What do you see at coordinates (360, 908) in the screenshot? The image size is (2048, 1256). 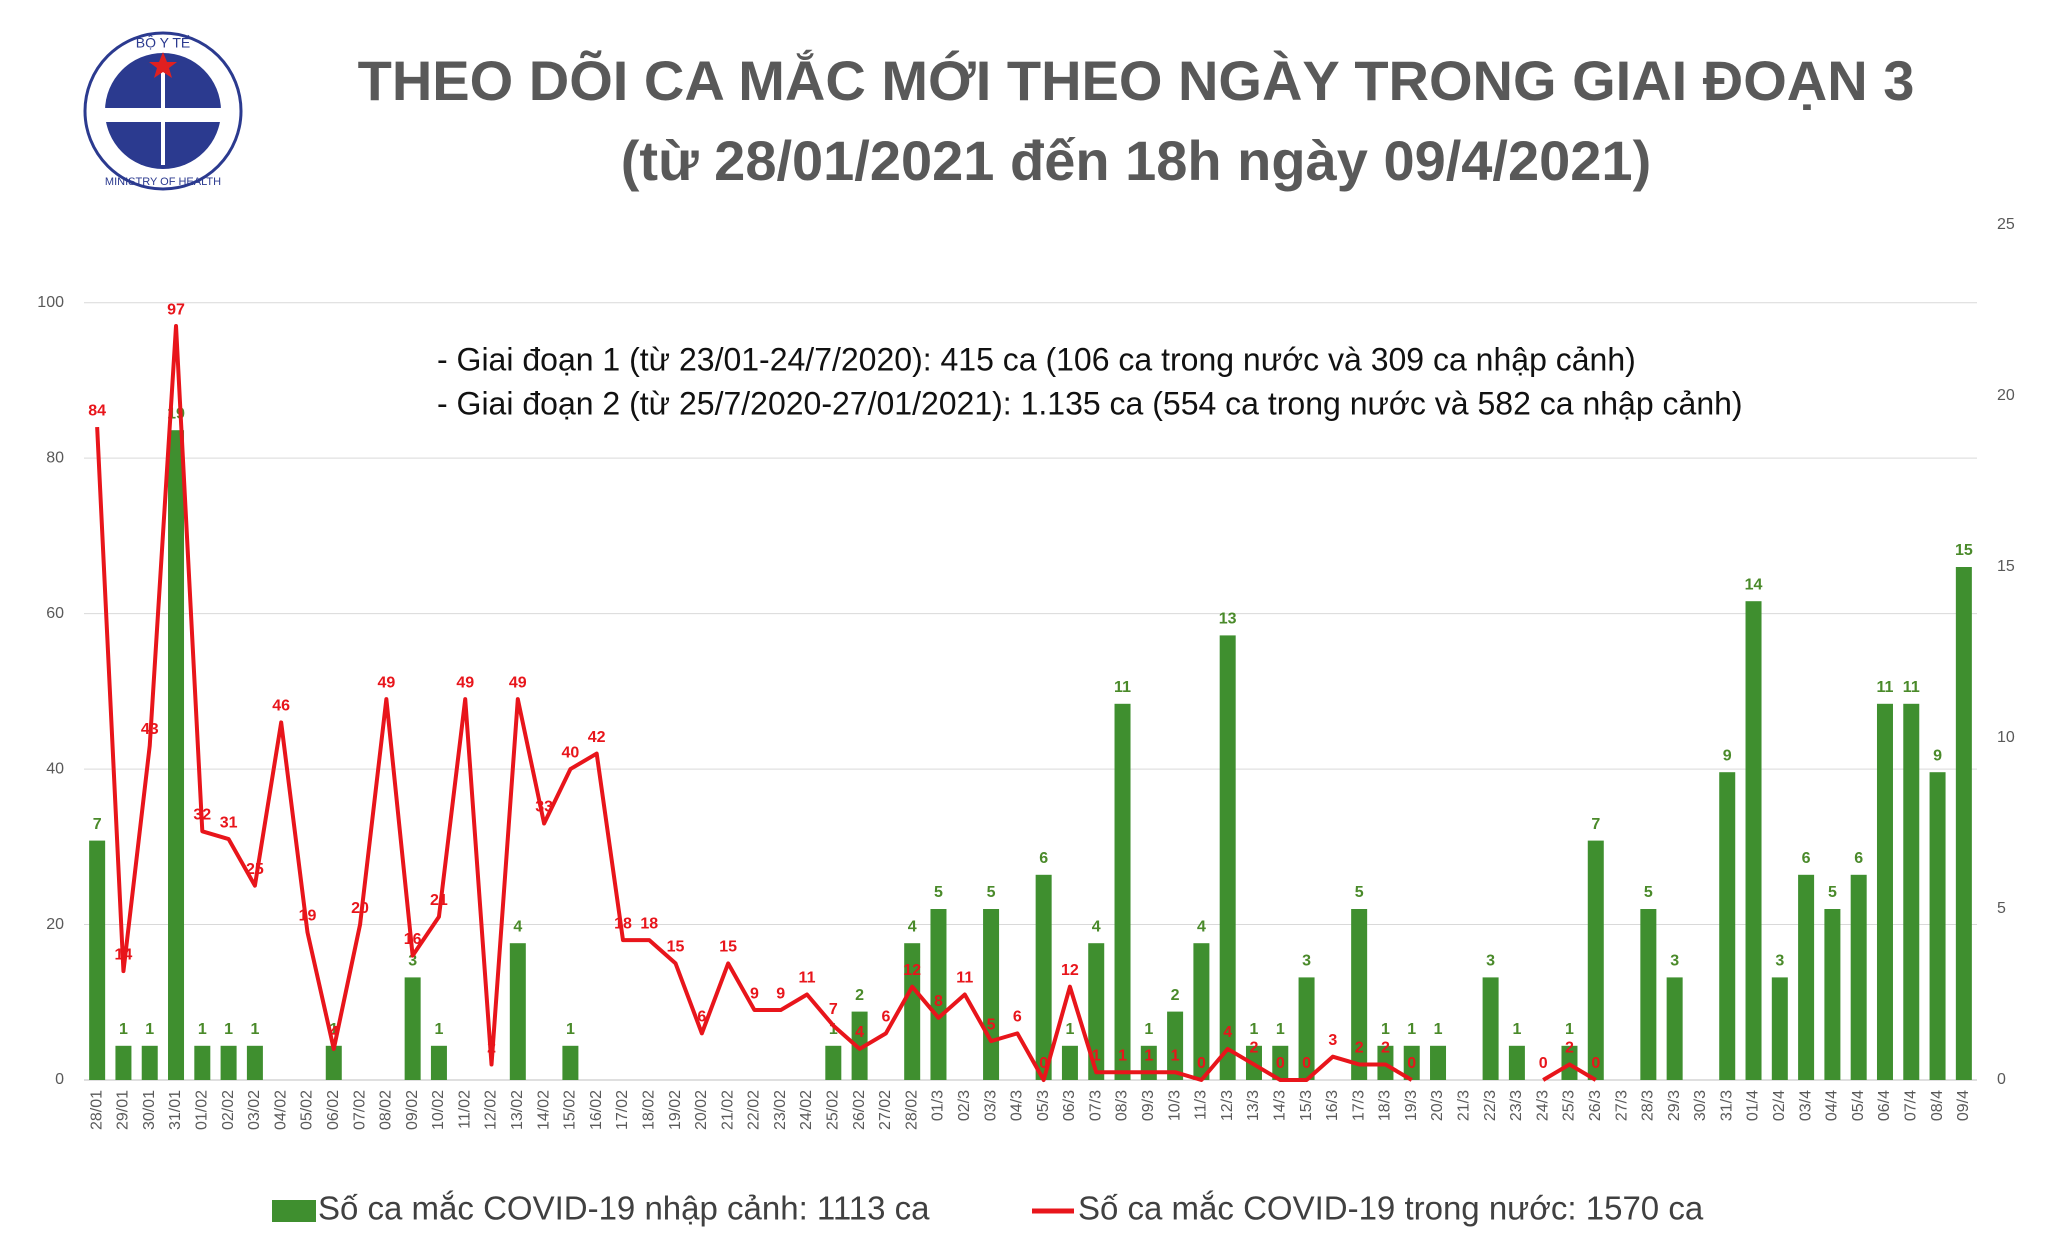 I see `line-value-label: 20` at bounding box center [360, 908].